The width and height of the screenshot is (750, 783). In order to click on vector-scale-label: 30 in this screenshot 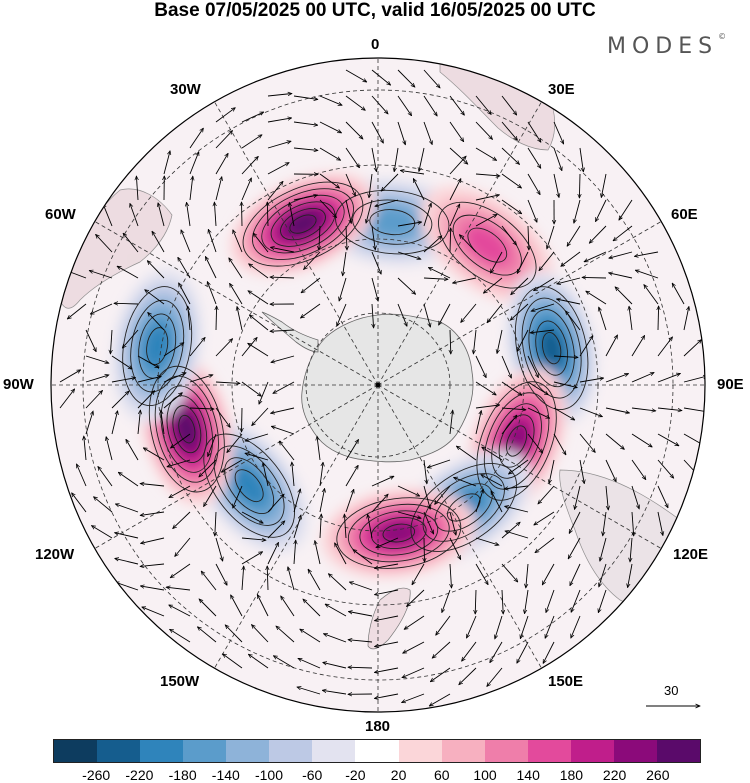, I will do `click(671, 690)`.